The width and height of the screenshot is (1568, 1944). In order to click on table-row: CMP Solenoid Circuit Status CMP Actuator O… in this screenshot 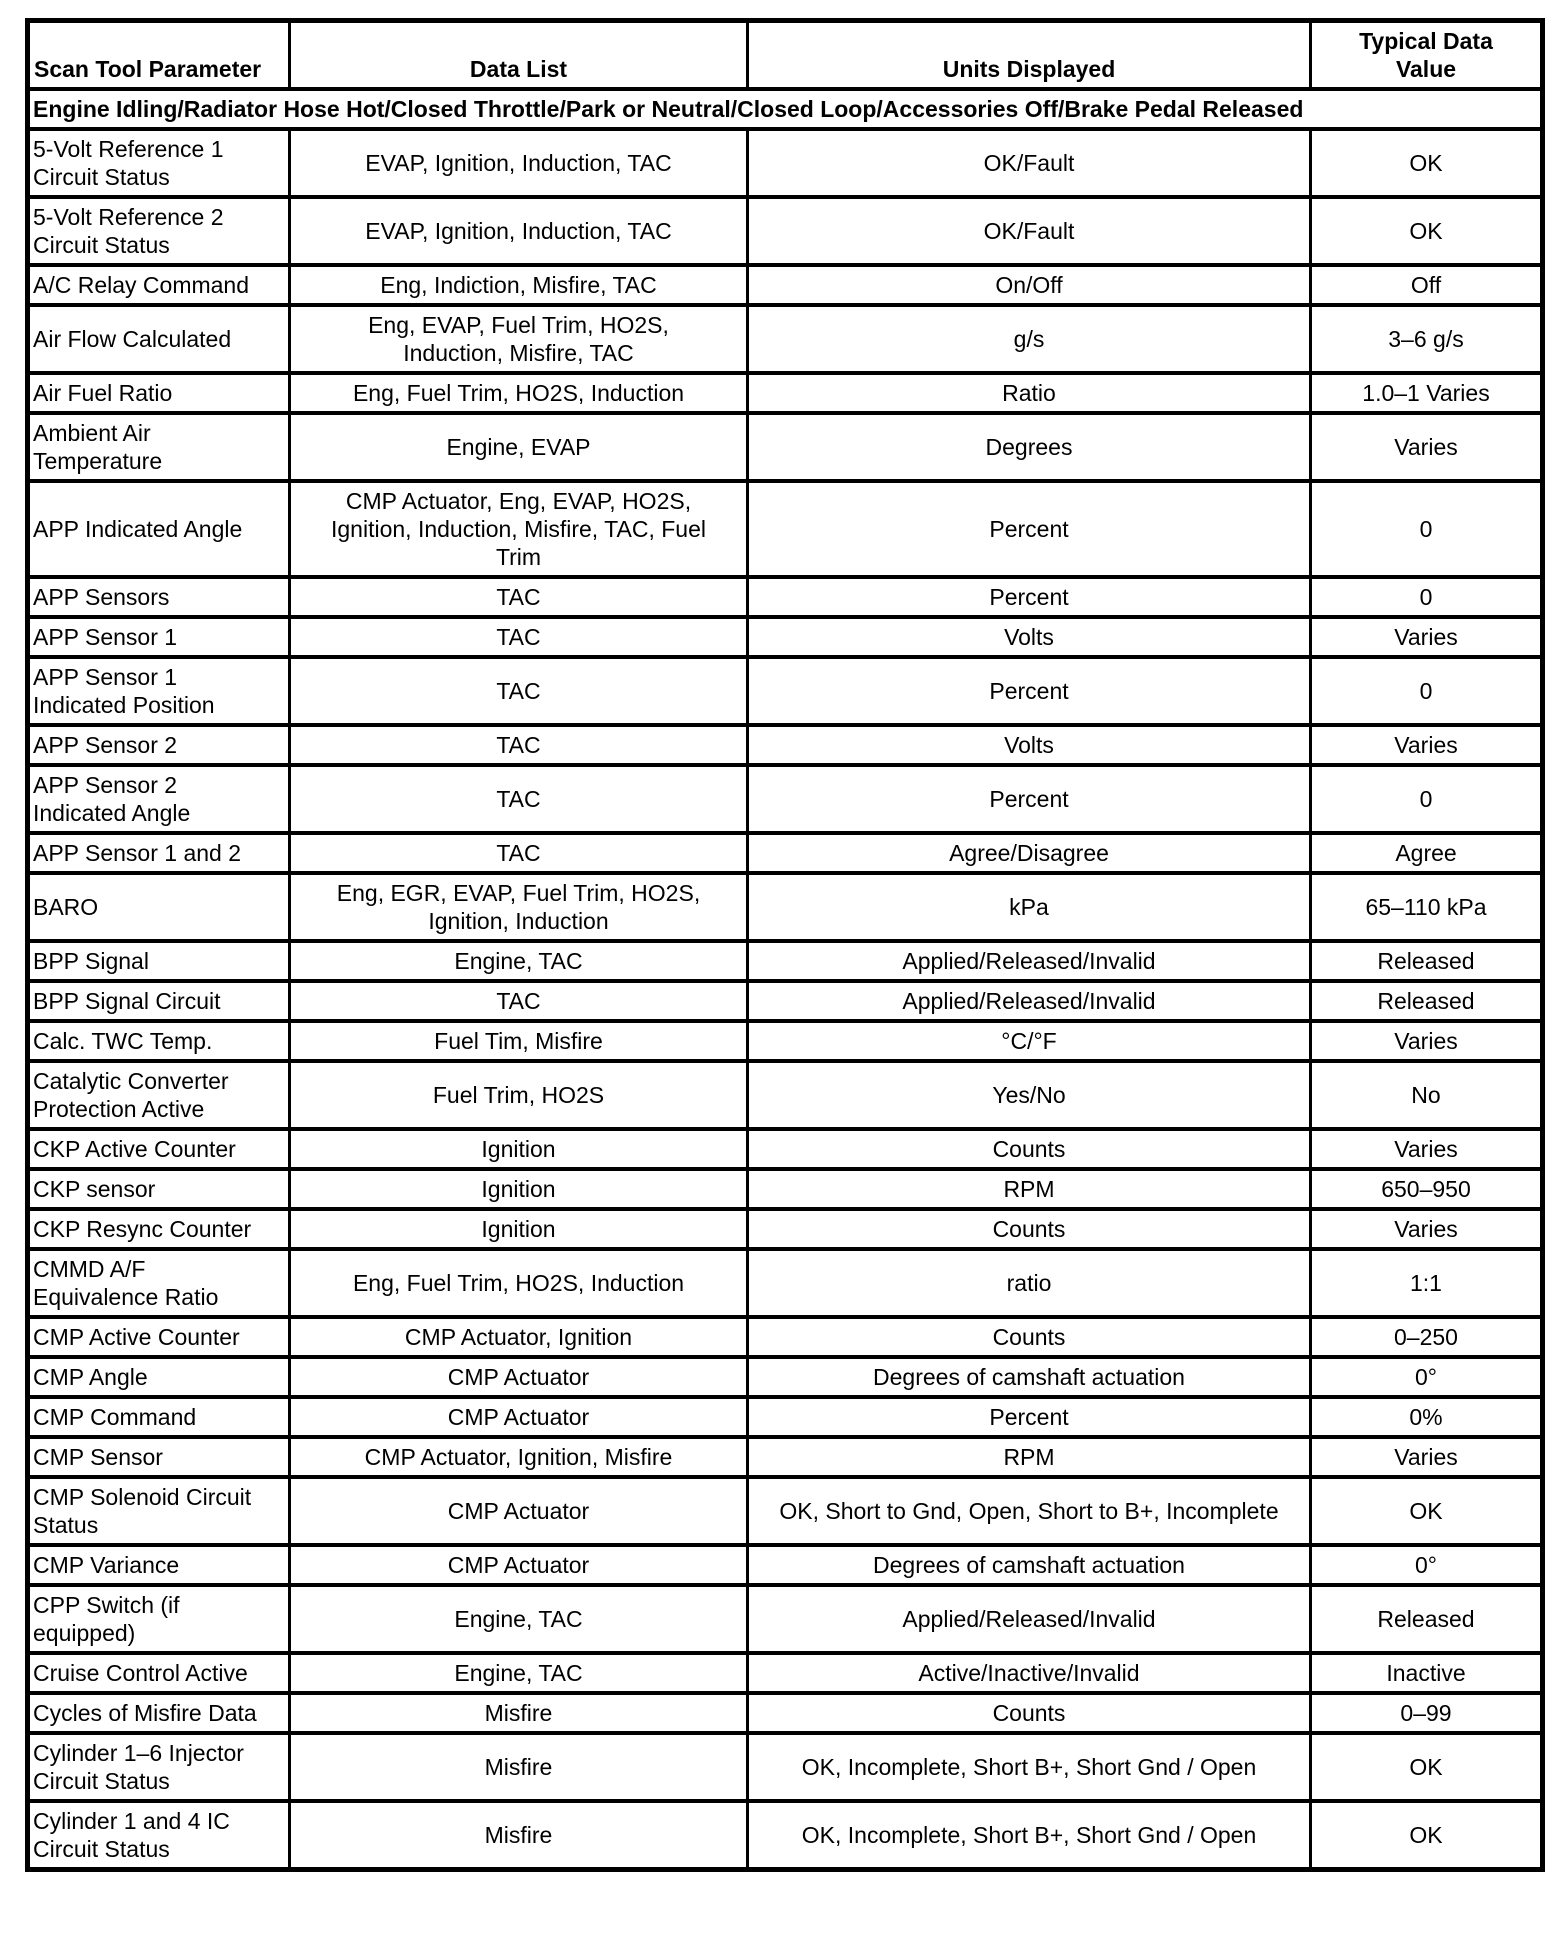, I will do `click(785, 1511)`.